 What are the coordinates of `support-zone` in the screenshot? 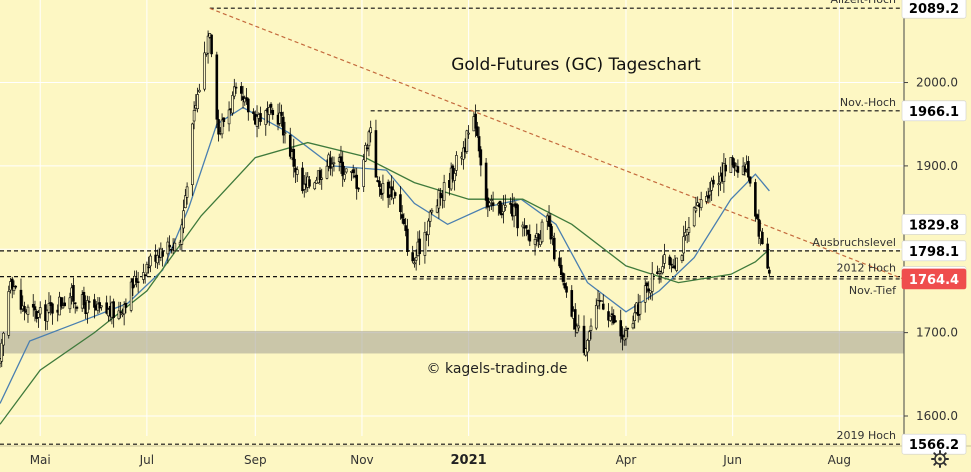 It's located at (452, 342).